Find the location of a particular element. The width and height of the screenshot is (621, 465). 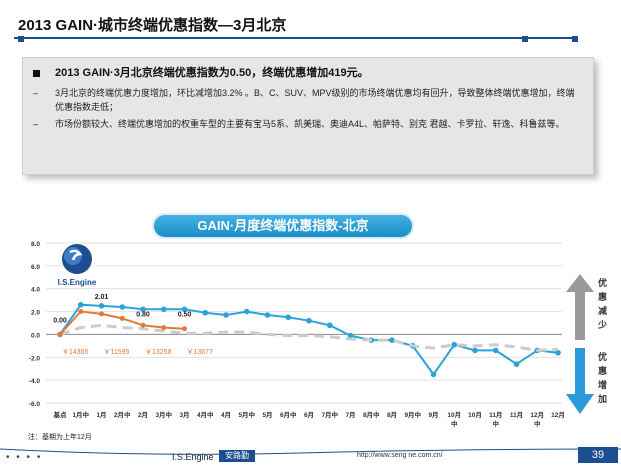

footer-url: http://www.seng ne.com.cn/ is located at coordinates (400, 455).